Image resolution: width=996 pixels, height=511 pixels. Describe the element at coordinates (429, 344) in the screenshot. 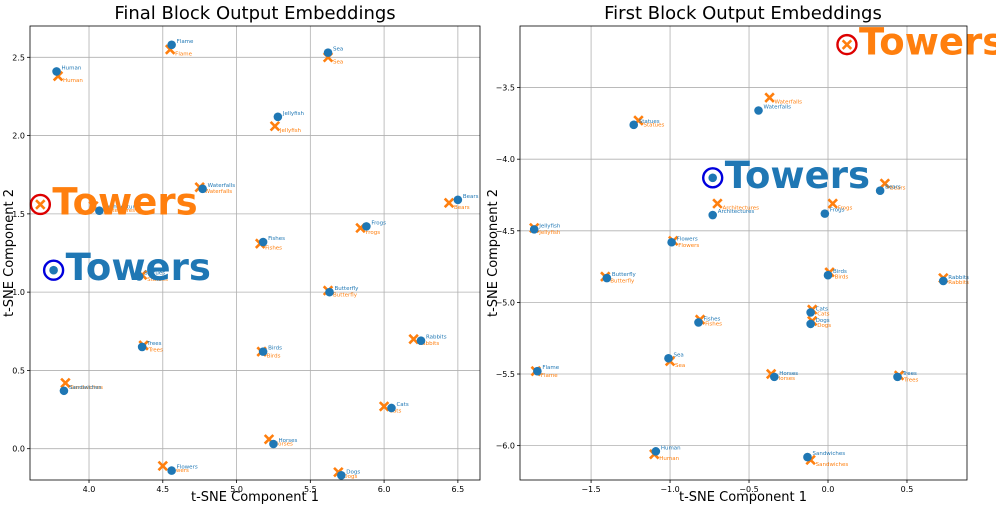

I see `orange-point-label: Rabbits` at that location.